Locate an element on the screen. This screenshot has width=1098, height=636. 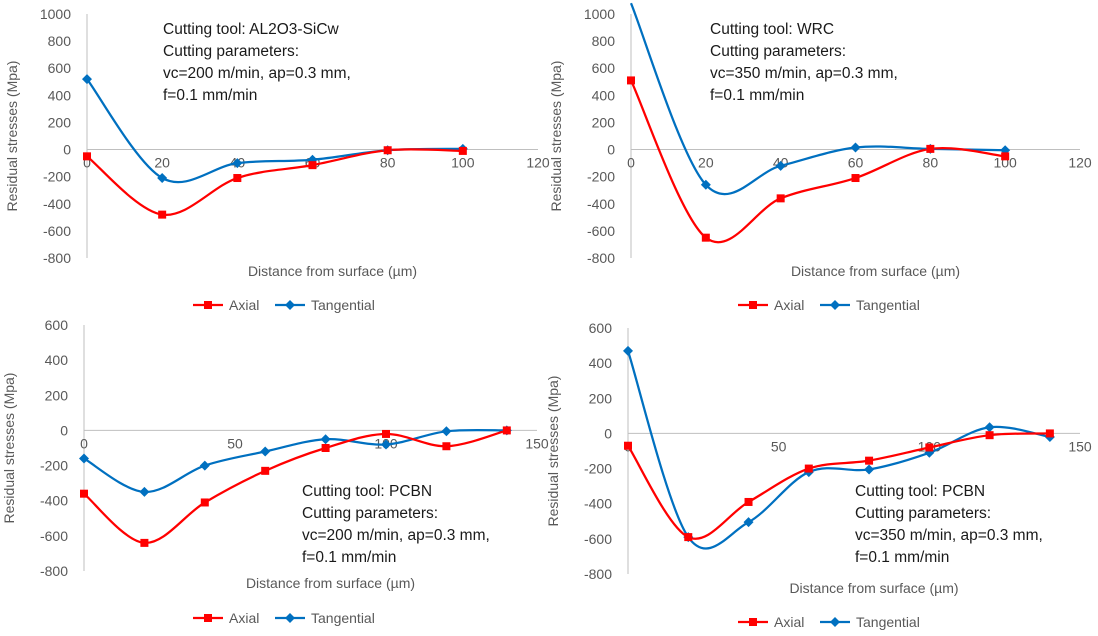
annotation-line: vc=350 m/min, ap=0.3 mm, is located at coordinates (804, 73).